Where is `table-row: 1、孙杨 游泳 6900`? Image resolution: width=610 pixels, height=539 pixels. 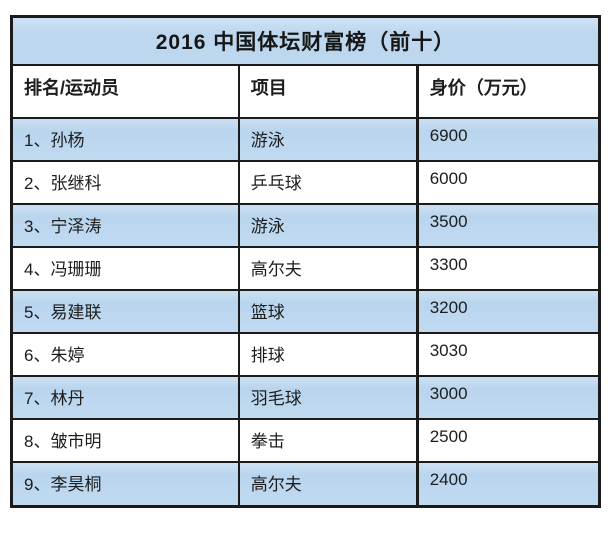 table-row: 1、孙杨 游泳 6900 is located at coordinates (305, 139).